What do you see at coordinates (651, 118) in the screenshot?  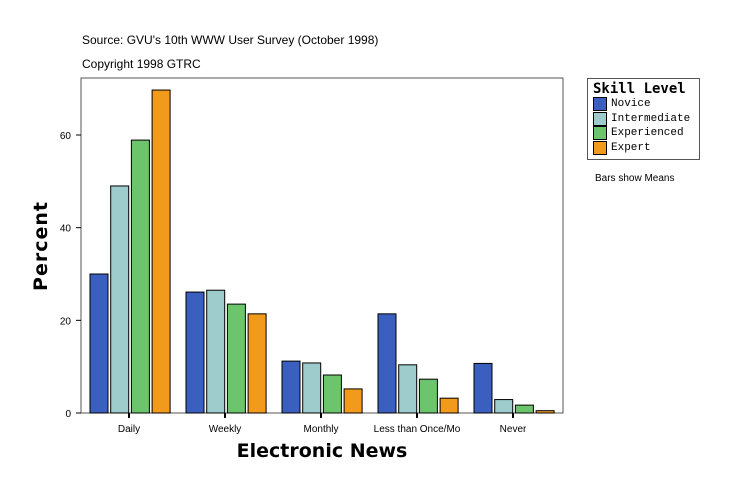 I see `legend-label: Intermediate` at bounding box center [651, 118].